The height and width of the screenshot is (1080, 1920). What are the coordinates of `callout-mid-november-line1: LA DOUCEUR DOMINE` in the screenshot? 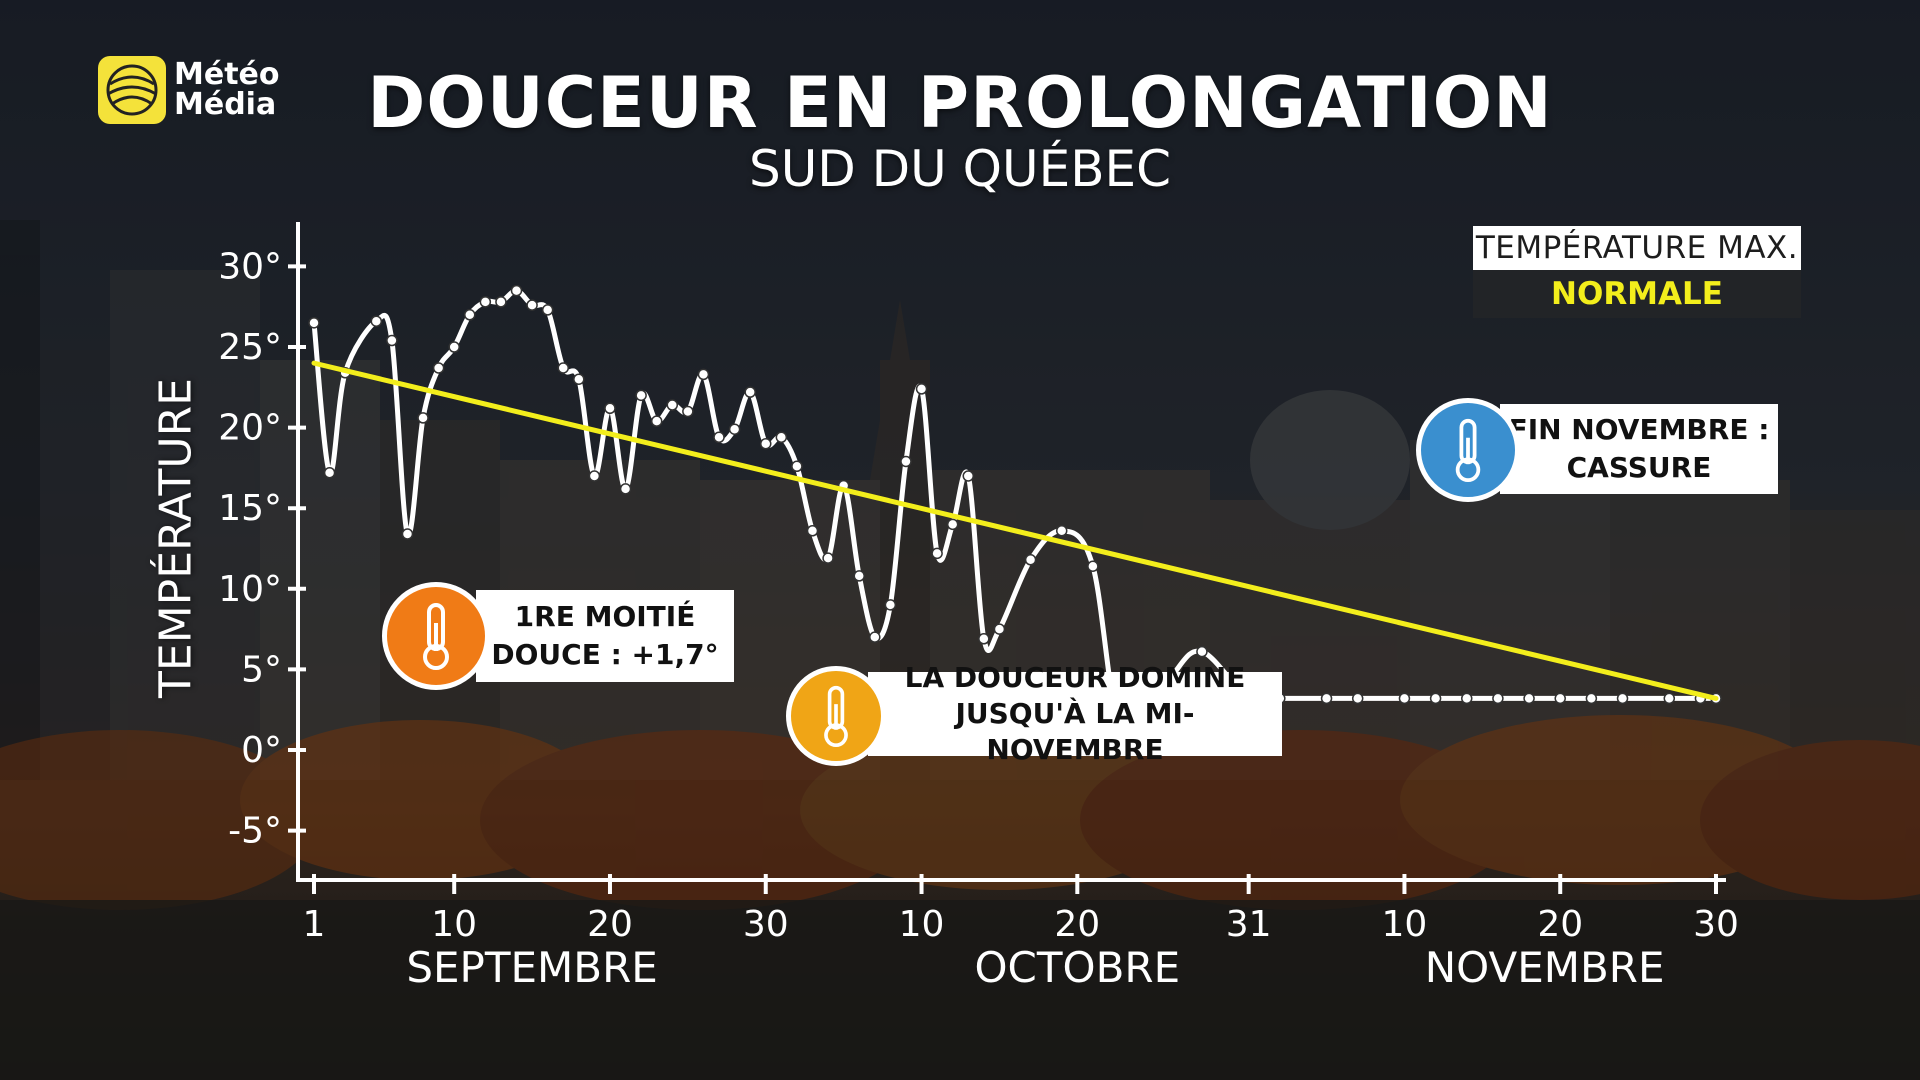 It's located at (1075, 677).